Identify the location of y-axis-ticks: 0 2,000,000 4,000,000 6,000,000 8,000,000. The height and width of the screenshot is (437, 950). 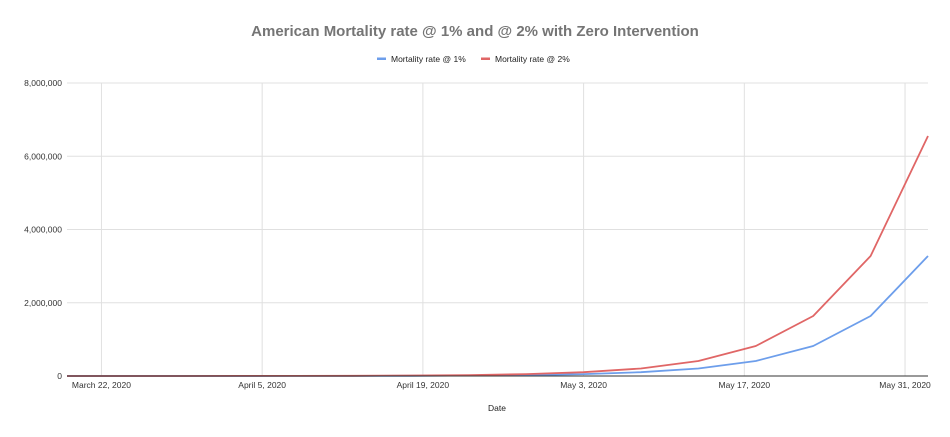
(43, 229).